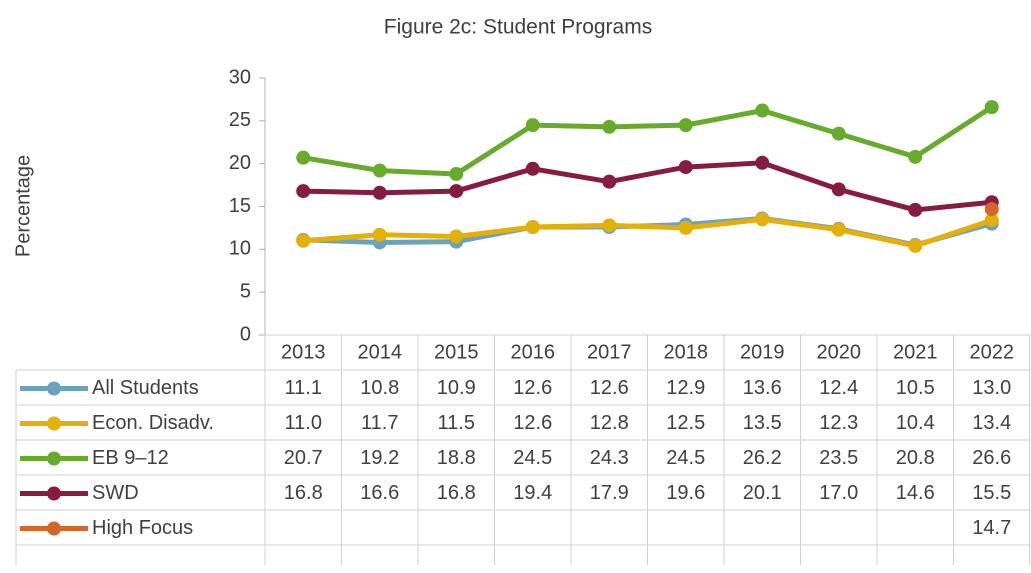 The width and height of the screenshot is (1031, 573). Describe the element at coordinates (685, 423) in the screenshot. I see `table-cell: 12.5` at that location.